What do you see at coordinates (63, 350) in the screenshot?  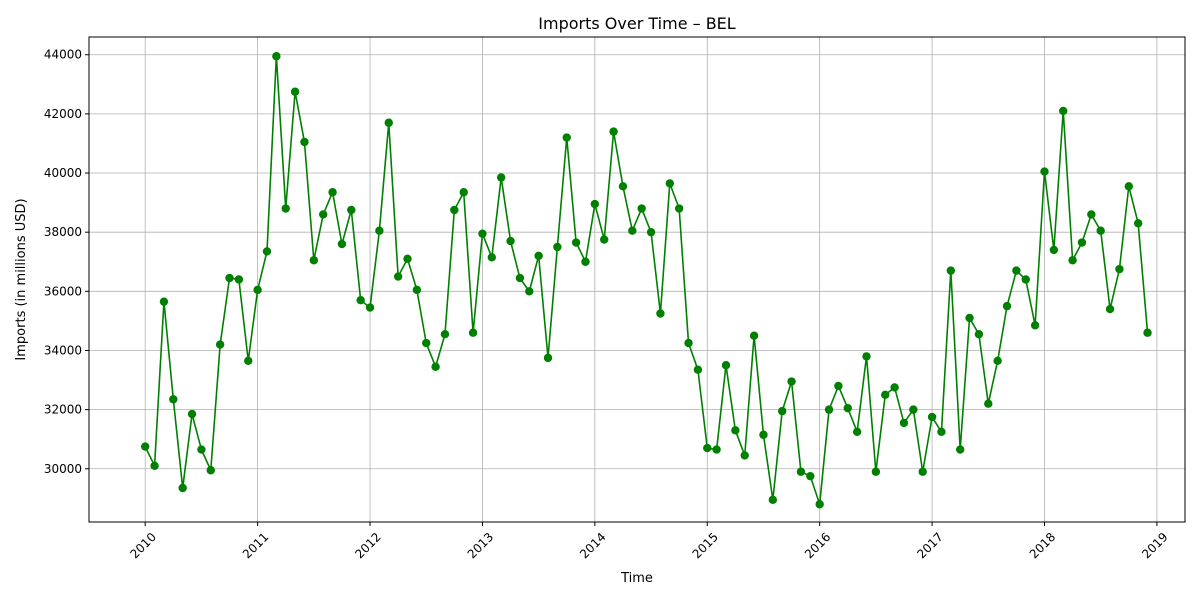 I see `y-tick-label: 34000` at bounding box center [63, 350].